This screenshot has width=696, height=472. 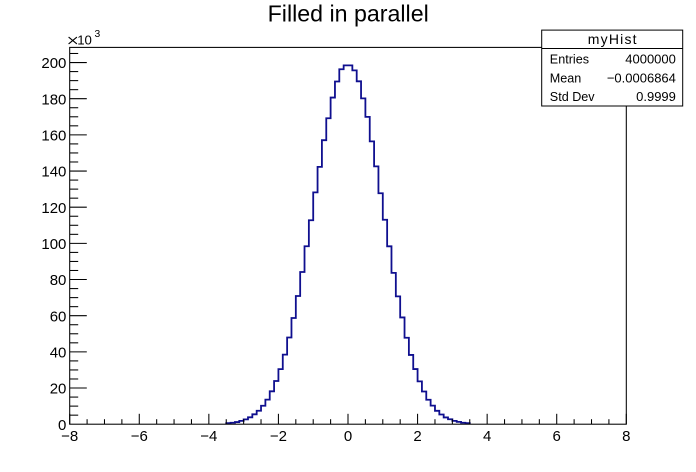 What do you see at coordinates (58, 280) in the screenshot?
I see `svg-text: 80` at bounding box center [58, 280].